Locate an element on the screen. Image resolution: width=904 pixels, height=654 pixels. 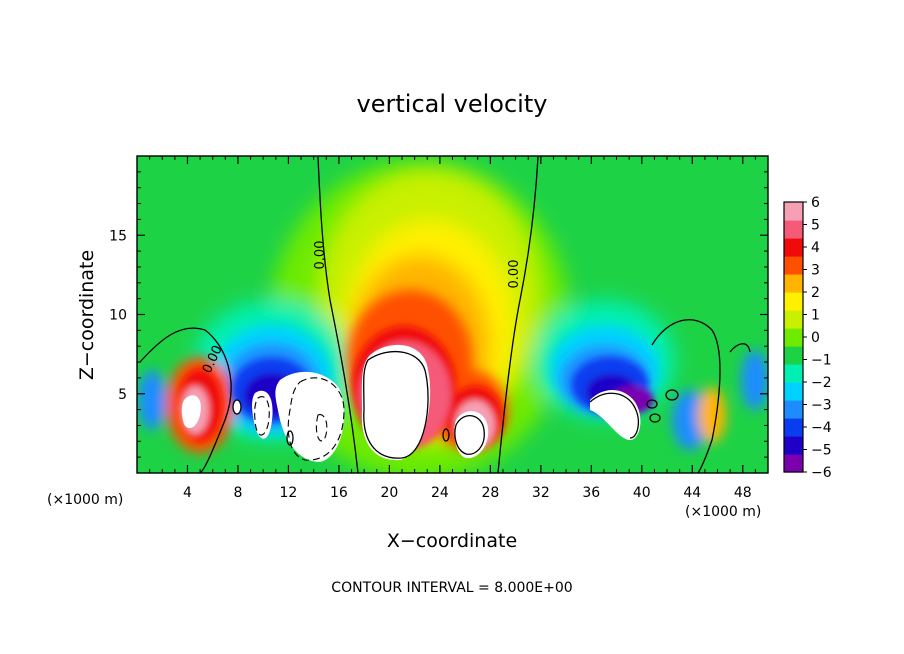
x-tick-label: 40 is located at coordinates (642, 493).